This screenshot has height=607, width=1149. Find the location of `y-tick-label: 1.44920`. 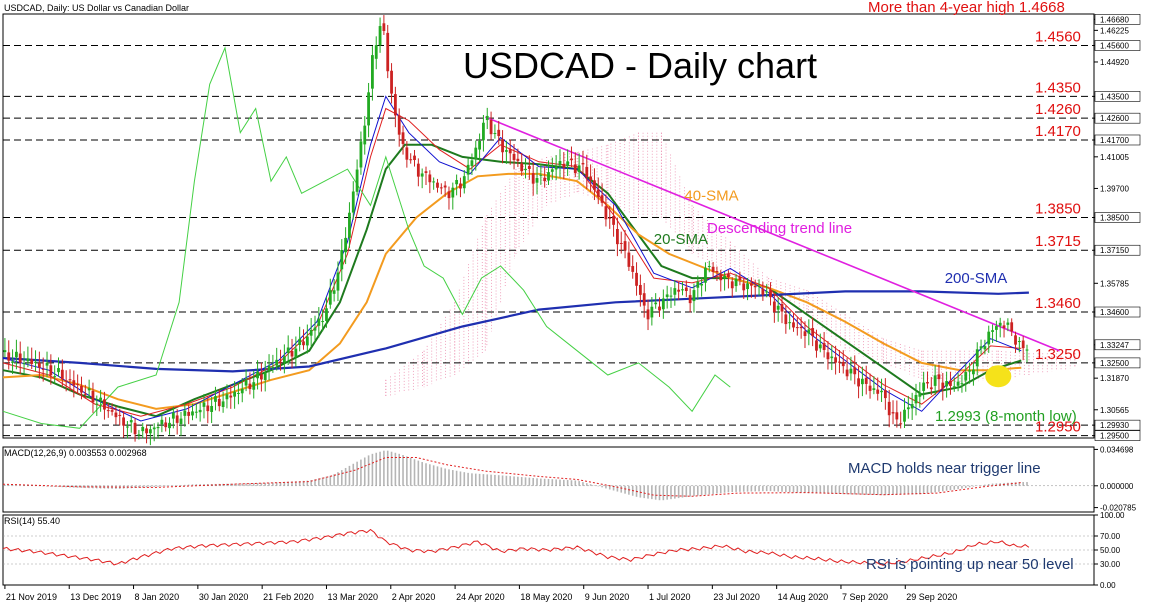

y-tick-label: 1.44920 is located at coordinates (1114, 62).